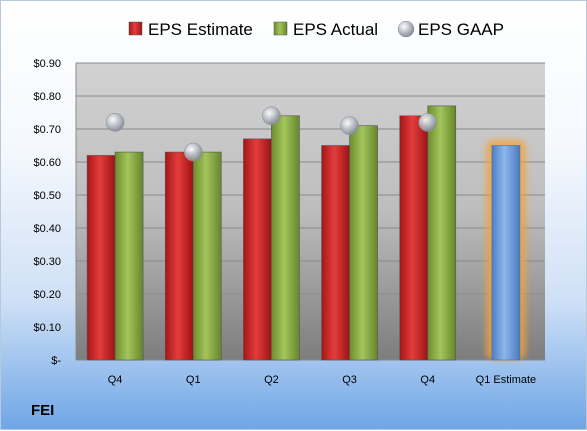 The width and height of the screenshot is (587, 431). Describe the element at coordinates (47, 295) in the screenshot. I see `y-tick-label: $0.20` at that location.